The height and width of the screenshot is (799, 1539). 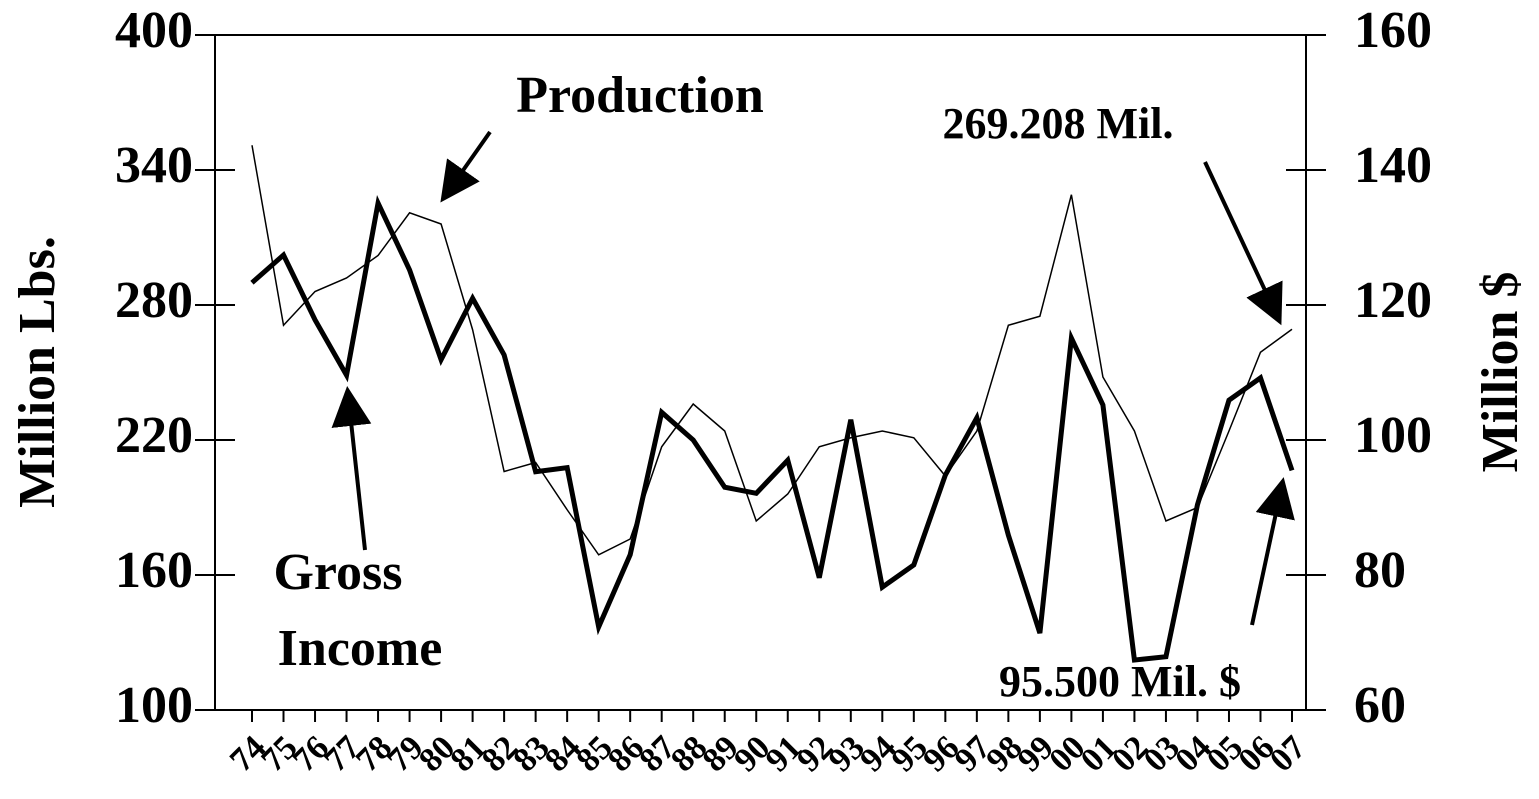 What do you see at coordinates (154, 30) in the screenshot?
I see `y-tick-label: 400` at bounding box center [154, 30].